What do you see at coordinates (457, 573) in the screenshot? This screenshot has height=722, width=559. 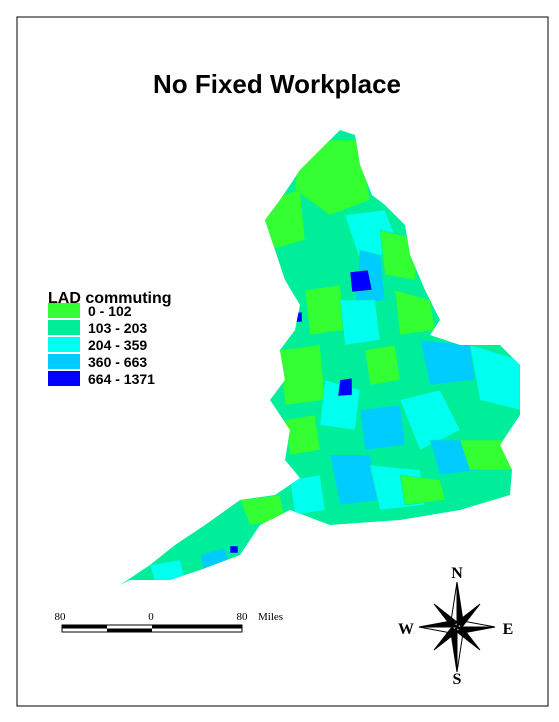 I see `compass-n: N` at bounding box center [457, 573].